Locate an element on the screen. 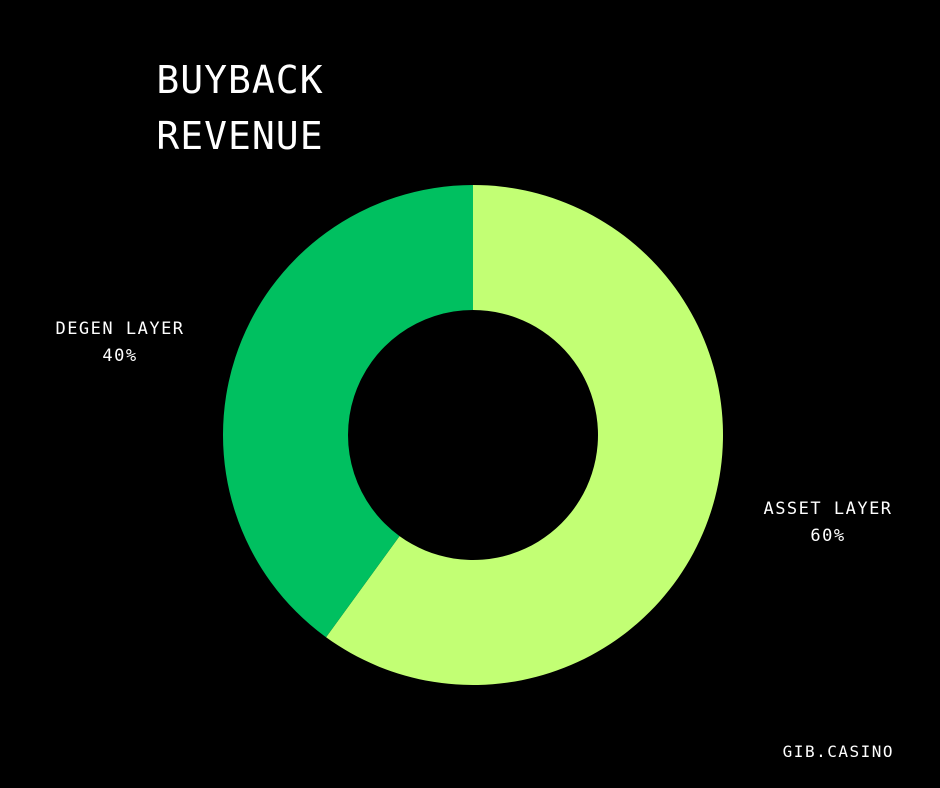 The width and height of the screenshot is (940, 788). chart-title-line-1: BUYBACK is located at coordinates (240, 80).